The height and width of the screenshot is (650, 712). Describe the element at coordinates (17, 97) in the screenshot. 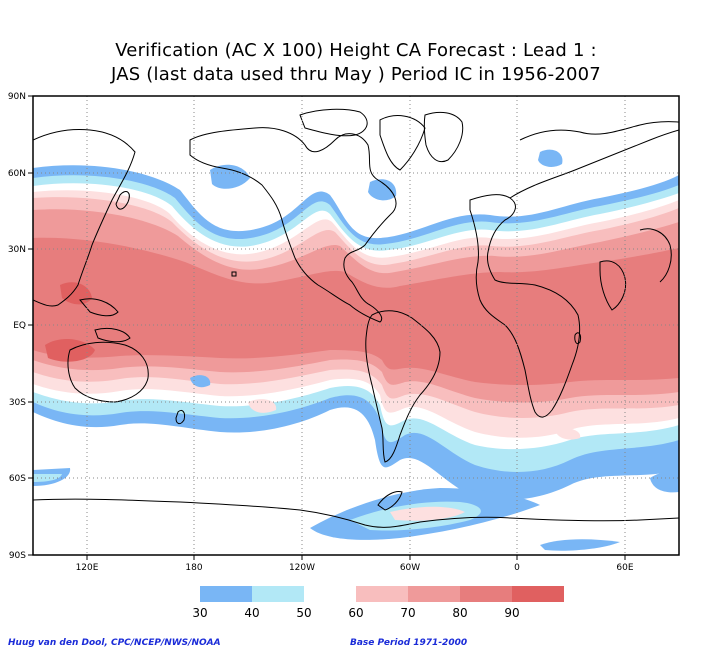

I see `lat-label-90n: 90N` at that location.